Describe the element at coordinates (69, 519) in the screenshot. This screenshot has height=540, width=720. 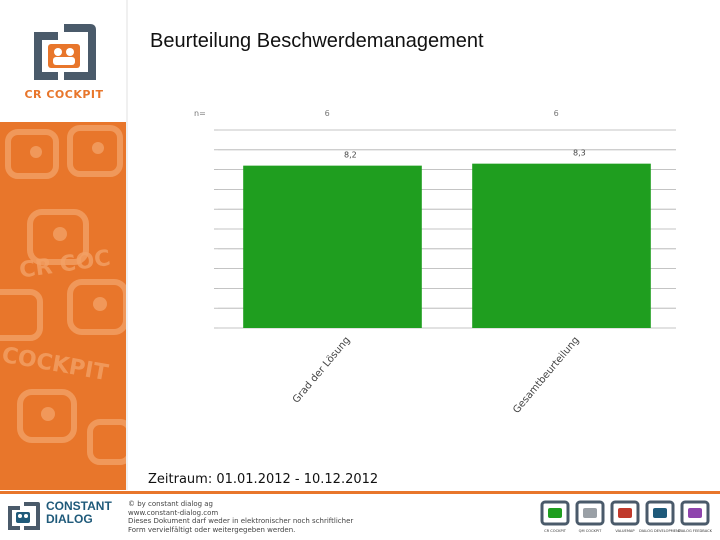
I see `brand-line-2: DIALOG` at that location.